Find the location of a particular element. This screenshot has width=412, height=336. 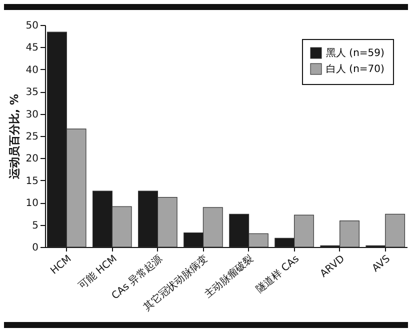

y-tick-label: 30 is located at coordinates (32, 114).